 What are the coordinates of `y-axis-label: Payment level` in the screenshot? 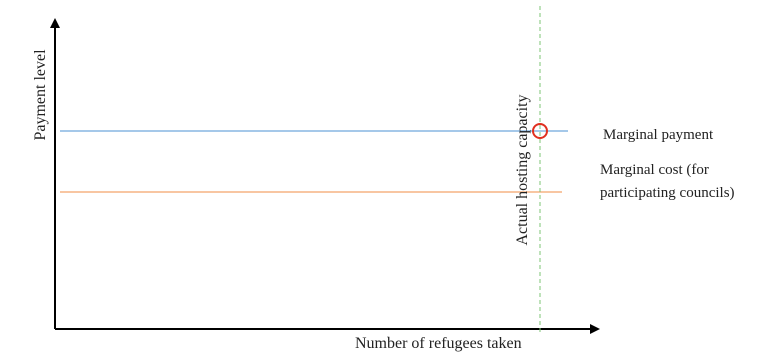 It's located at (40, 95).